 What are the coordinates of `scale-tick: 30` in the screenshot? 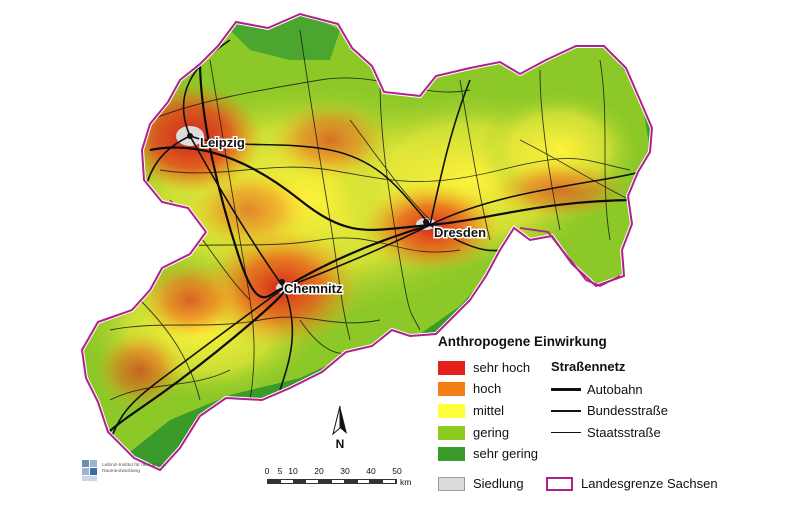 It's located at (345, 471).